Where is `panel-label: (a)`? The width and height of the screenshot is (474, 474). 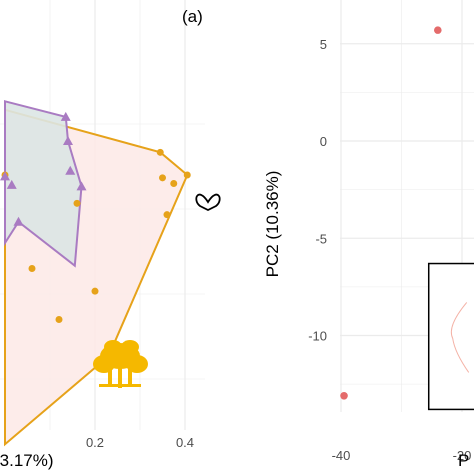
panel-label: (a) is located at coordinates (192, 16).